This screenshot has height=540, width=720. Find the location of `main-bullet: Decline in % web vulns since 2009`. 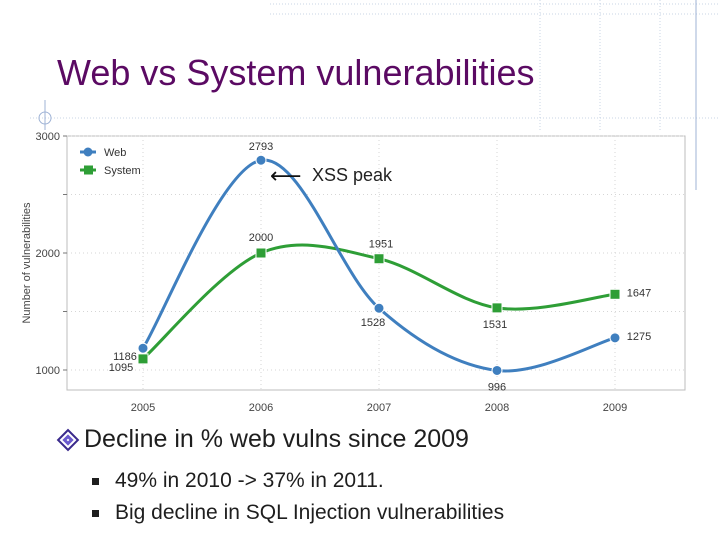

main-bullet: Decline in % web vulns since 2009 is located at coordinates (262, 439).